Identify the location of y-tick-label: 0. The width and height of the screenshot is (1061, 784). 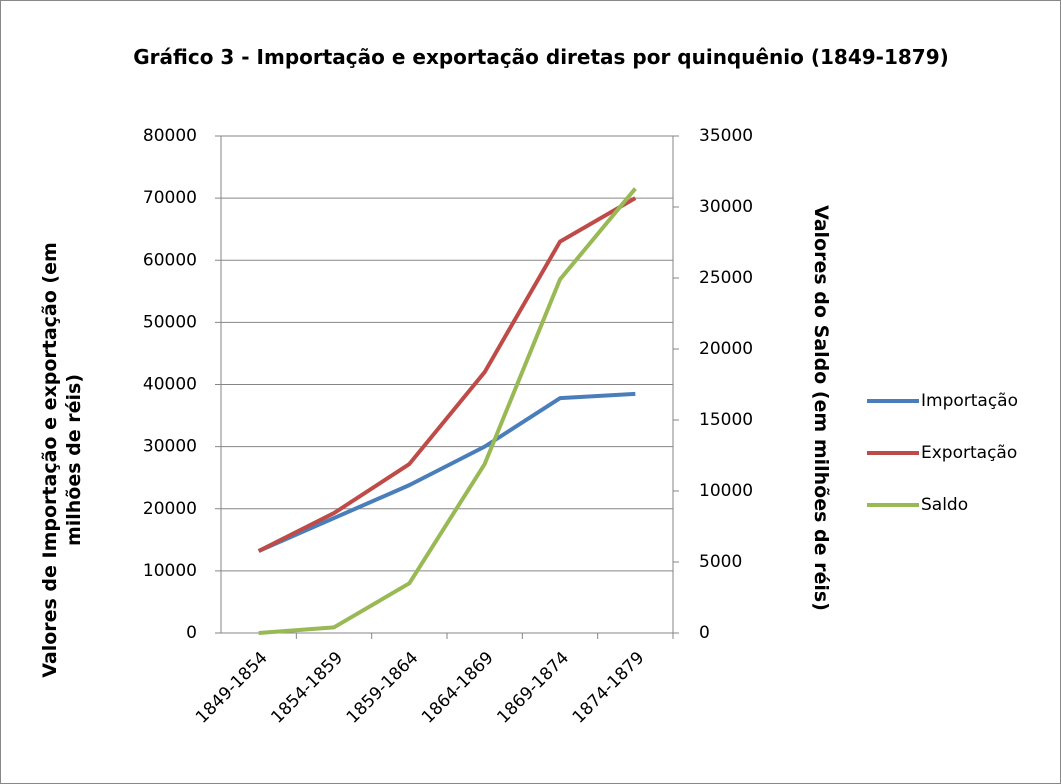
(191, 633).